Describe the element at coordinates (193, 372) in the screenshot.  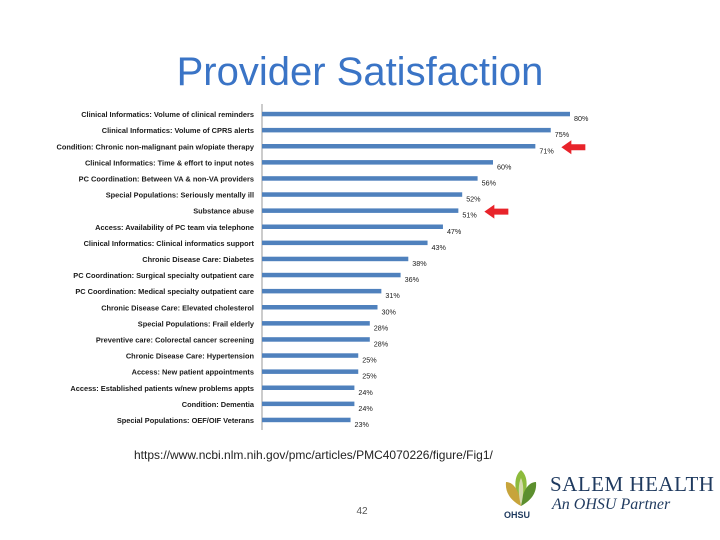
I see `category-label: Access: New patient appointments` at that location.